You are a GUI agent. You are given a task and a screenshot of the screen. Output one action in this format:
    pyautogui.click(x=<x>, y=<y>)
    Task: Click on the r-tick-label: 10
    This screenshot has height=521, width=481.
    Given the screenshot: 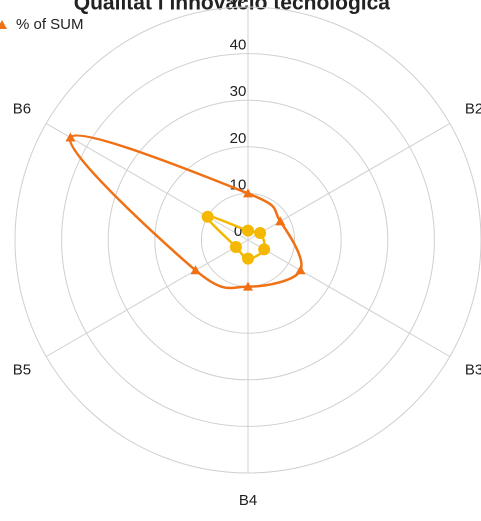 What is the action you would take?
    pyautogui.click(x=238, y=184)
    